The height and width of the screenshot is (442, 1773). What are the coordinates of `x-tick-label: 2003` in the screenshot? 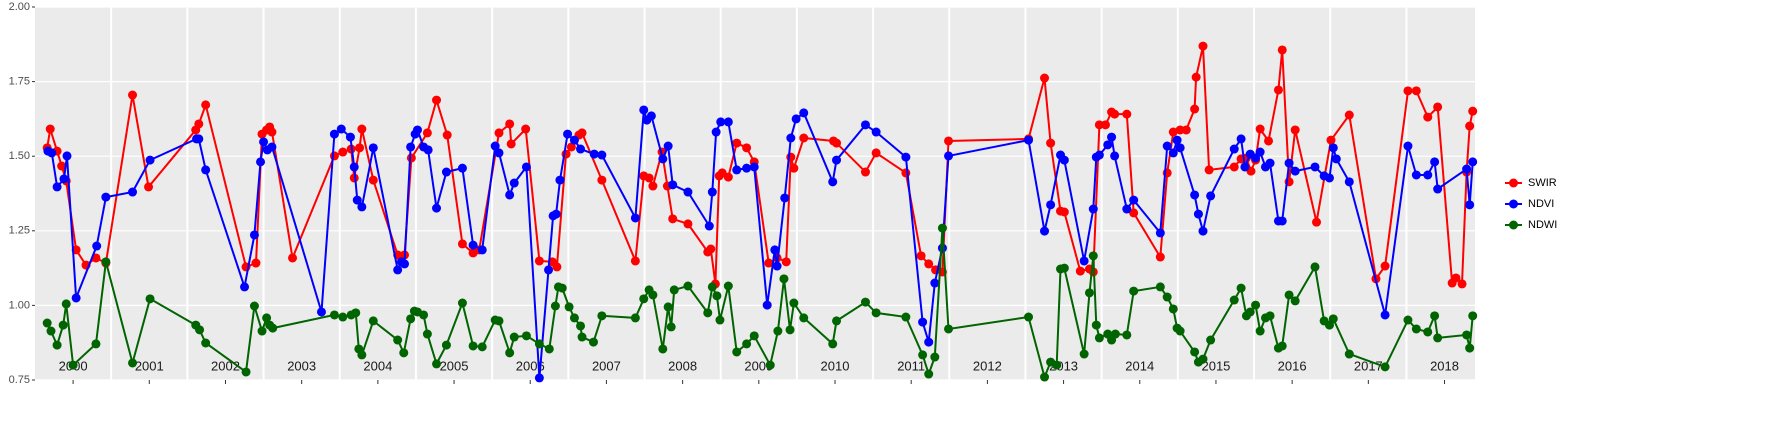 It's located at (301, 365).